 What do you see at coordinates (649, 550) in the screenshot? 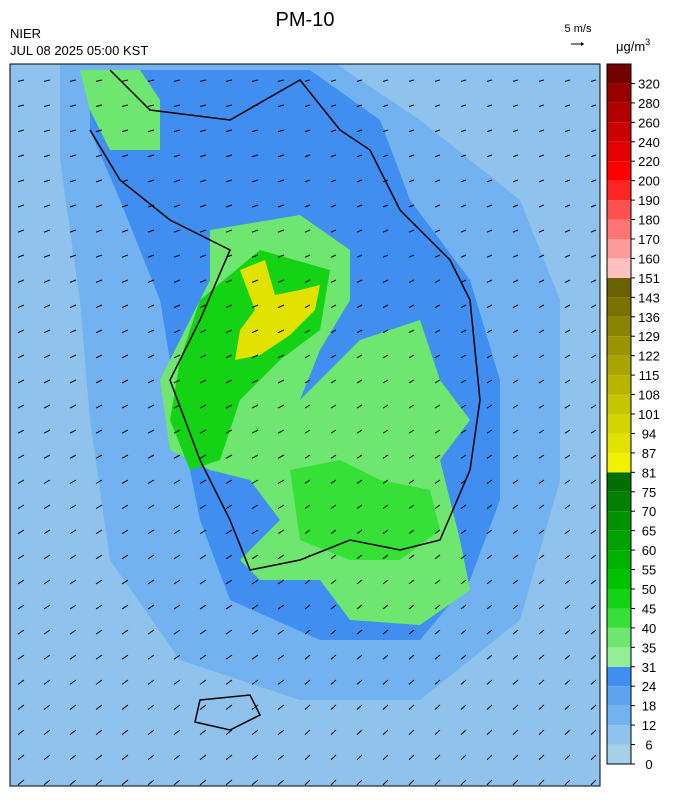
I see `colorbar-tick-label: 60` at bounding box center [649, 550].